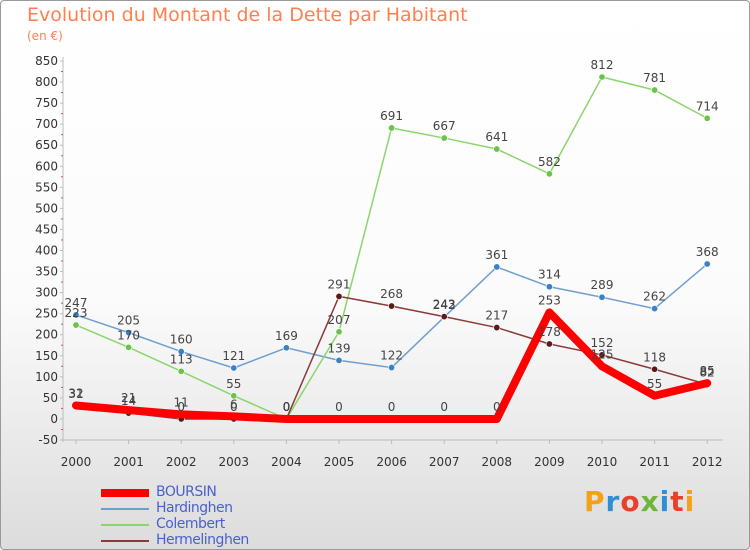  What do you see at coordinates (707, 462) in the screenshot?
I see `x-tick-label: 2012` at bounding box center [707, 462].